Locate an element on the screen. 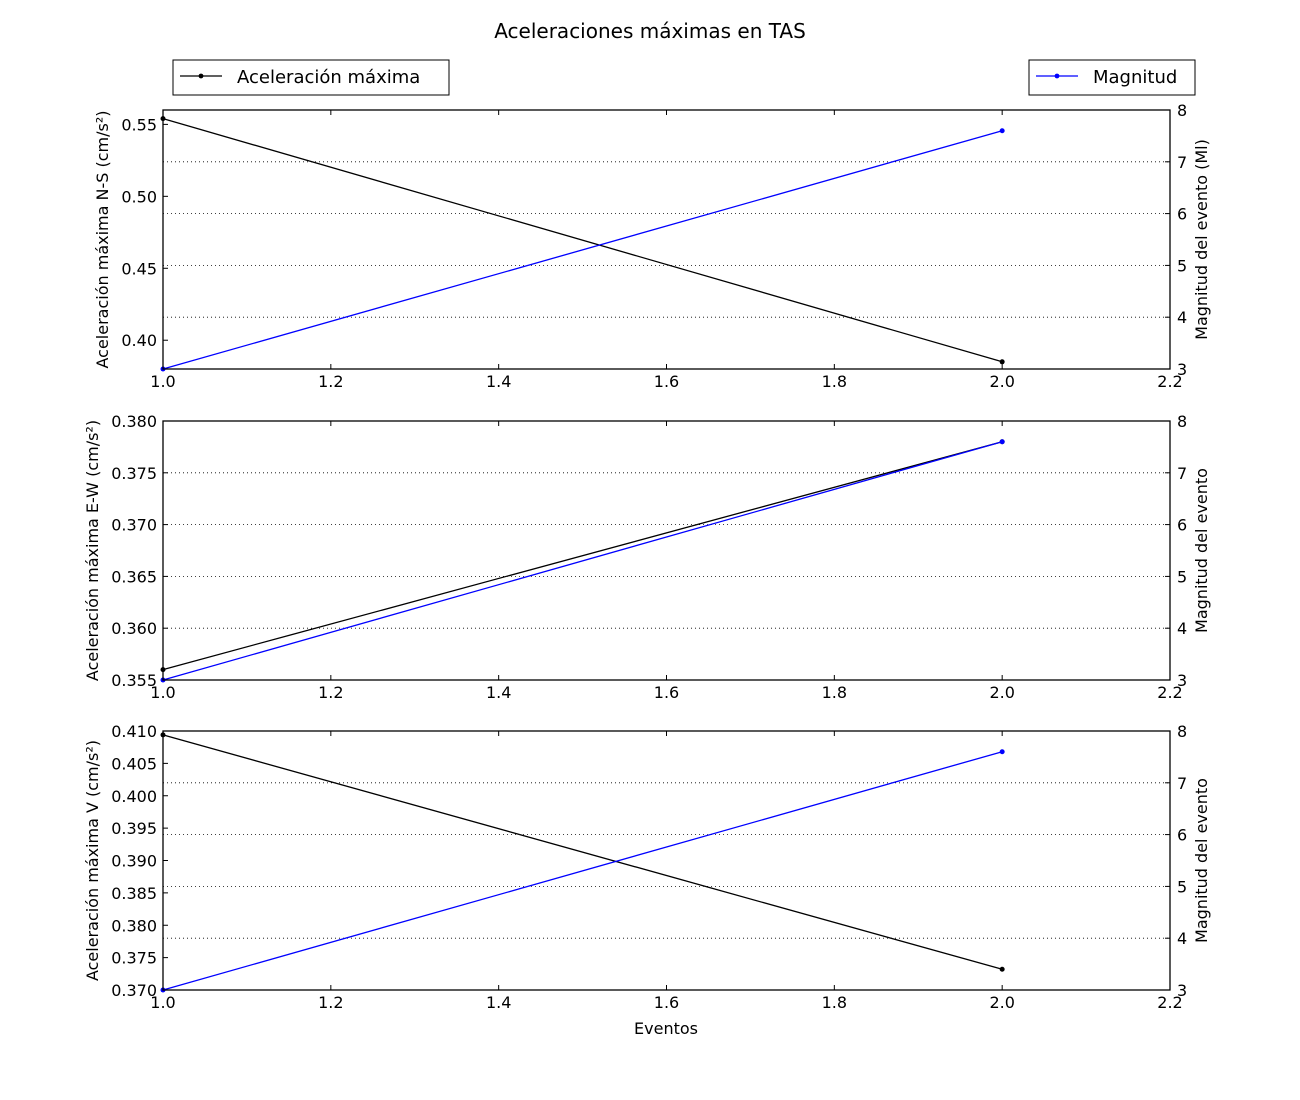  y-left-tick-label: 0.395 is located at coordinates (134, 828).